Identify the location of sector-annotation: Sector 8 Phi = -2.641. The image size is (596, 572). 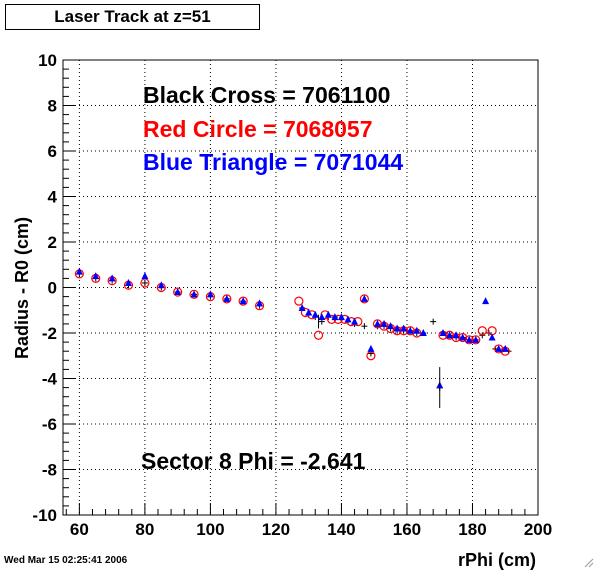
(253, 461).